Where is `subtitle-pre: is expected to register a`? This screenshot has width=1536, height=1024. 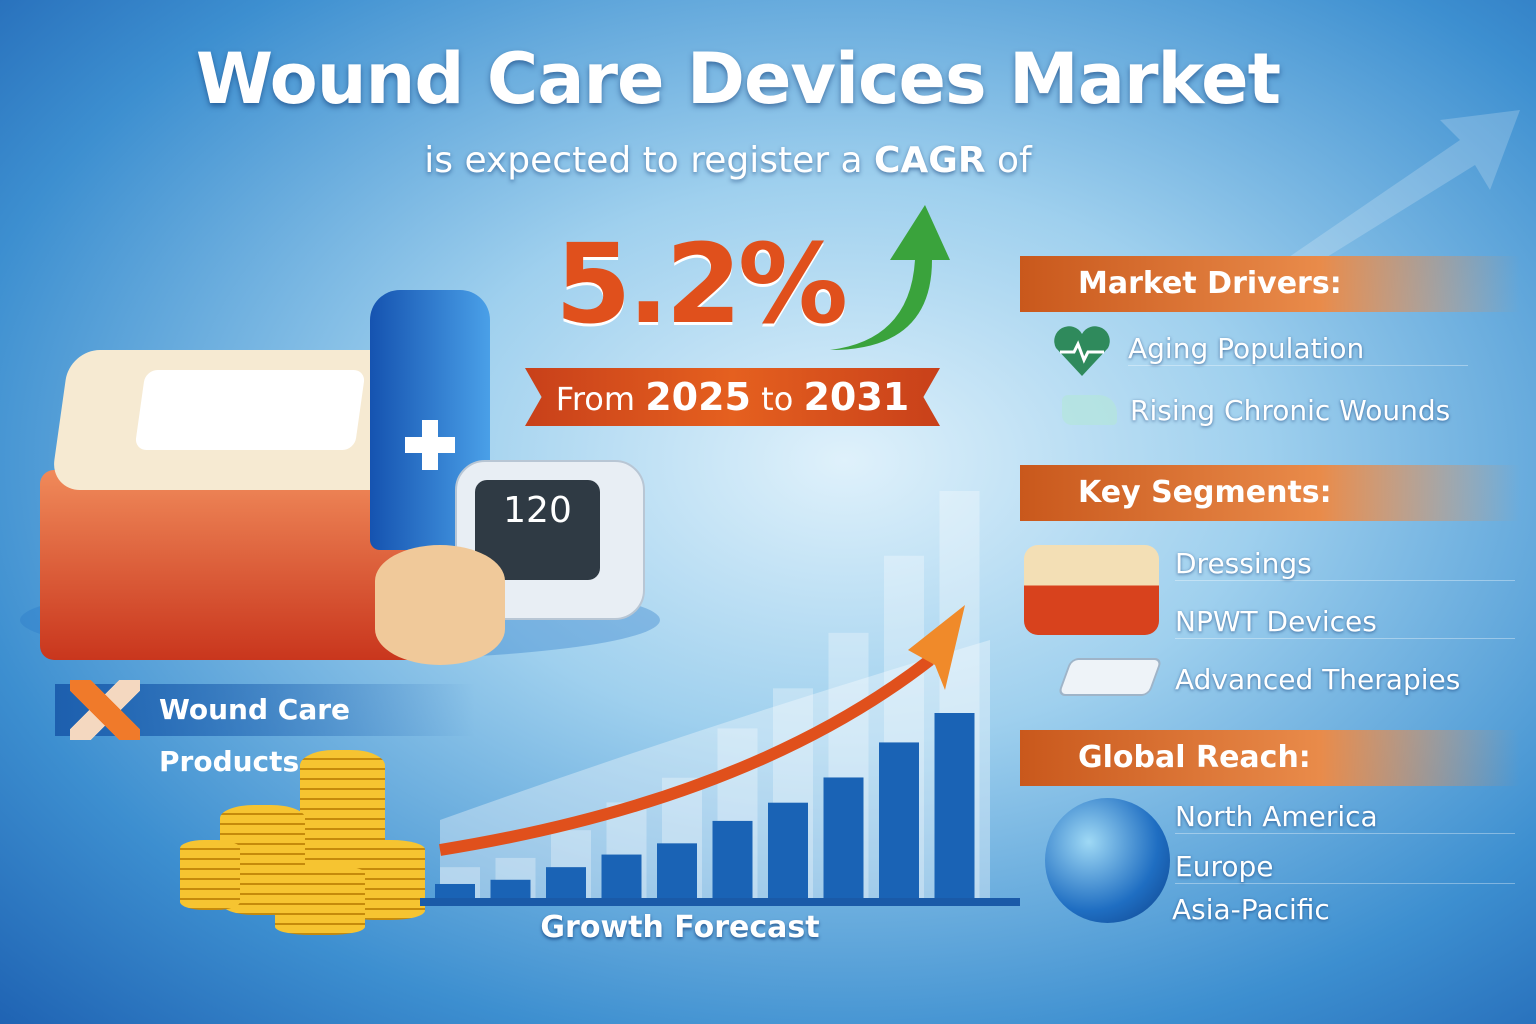
subtitle-pre: is expected to register a is located at coordinates (643, 160).